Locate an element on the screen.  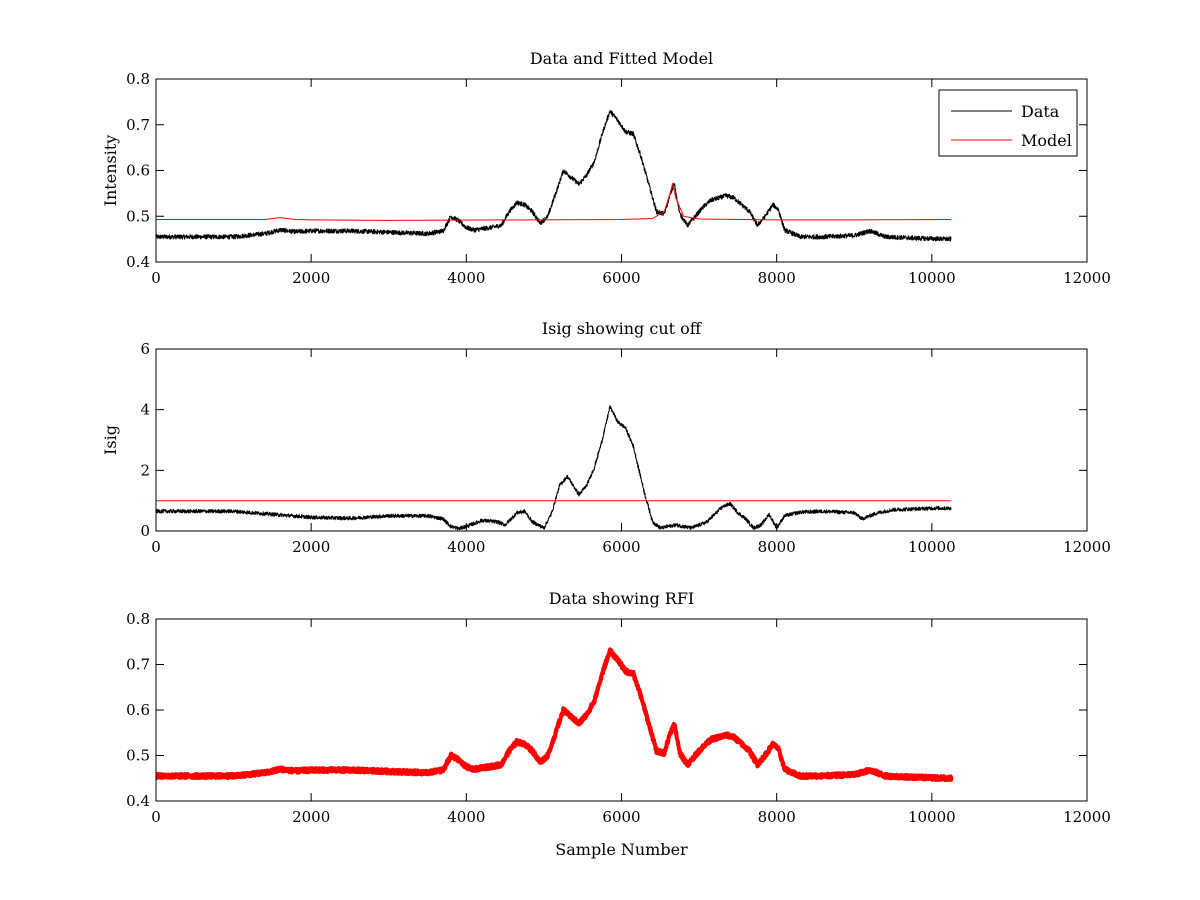
legend-box is located at coordinates (1008, 123).